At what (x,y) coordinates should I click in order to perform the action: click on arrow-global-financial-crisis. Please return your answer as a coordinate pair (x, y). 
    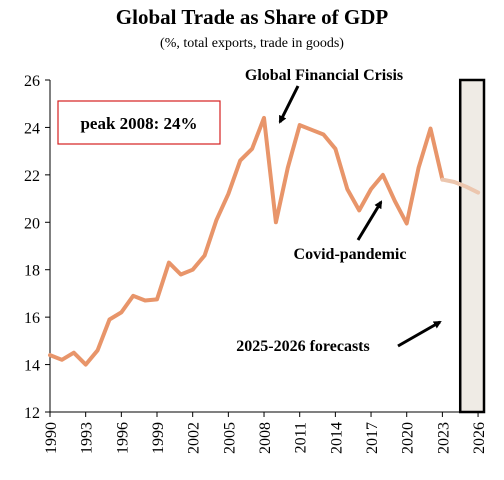
    Looking at the image, I should click on (289, 104).